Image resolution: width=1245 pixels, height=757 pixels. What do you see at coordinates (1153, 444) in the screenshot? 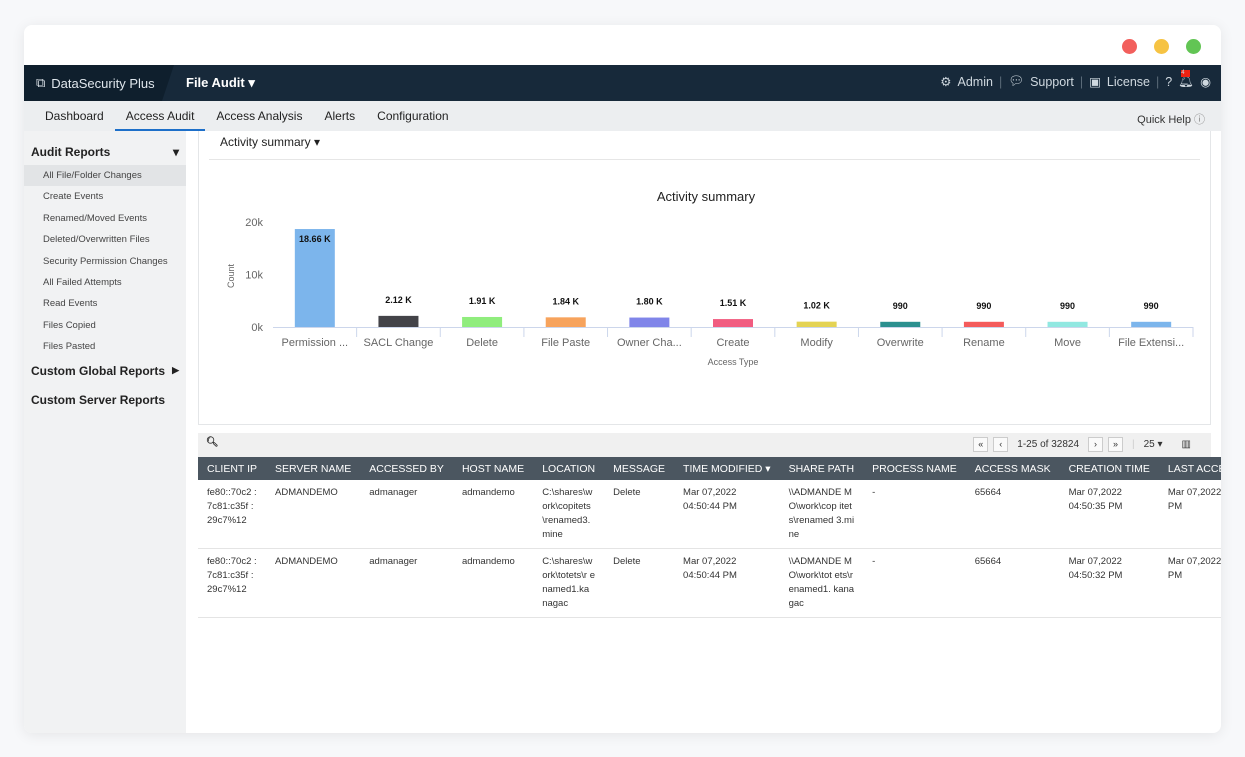
I see `per-page-select: 25 ▾` at bounding box center [1153, 444].